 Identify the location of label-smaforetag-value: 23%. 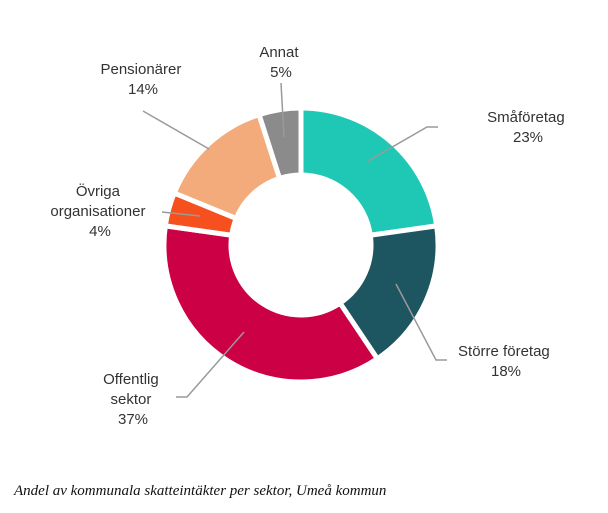
(528, 137).